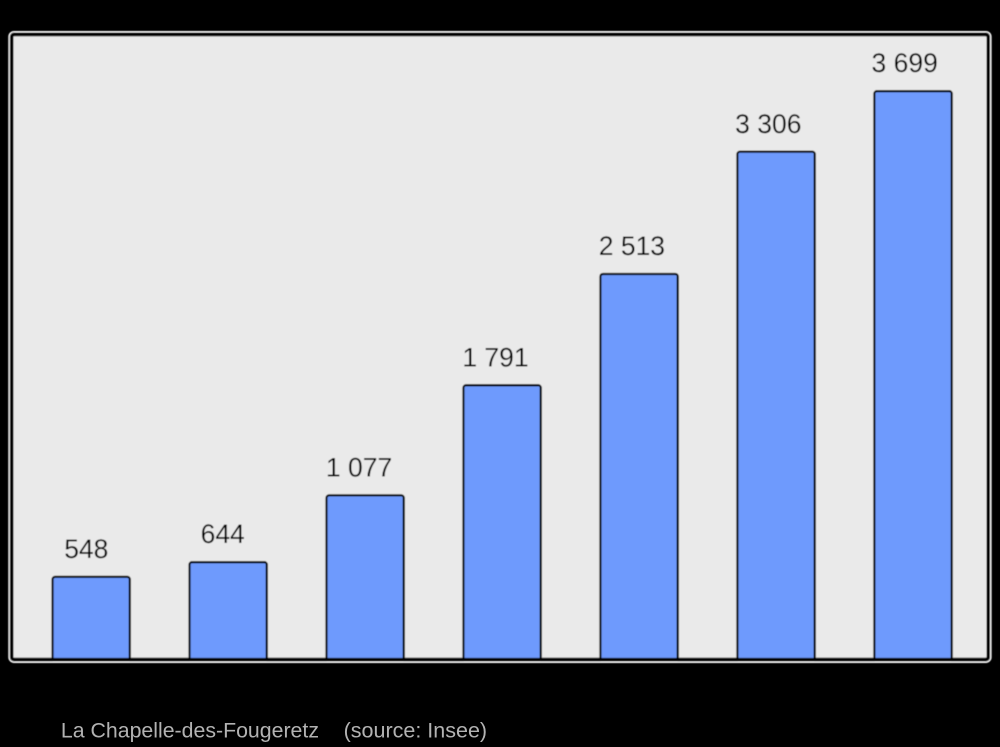 This screenshot has height=747, width=1000. Describe the element at coordinates (632, 246) in the screenshot. I see `svg-text: 2 513` at that location.